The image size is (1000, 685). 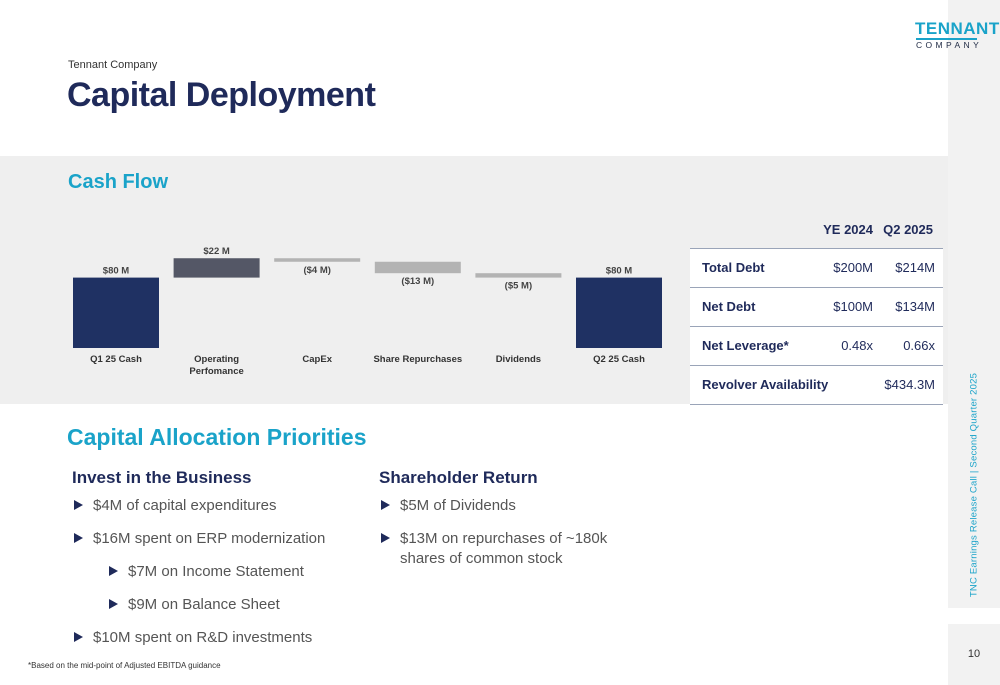 I want to click on row-label: Revolver Availability, so click(x=765, y=384).